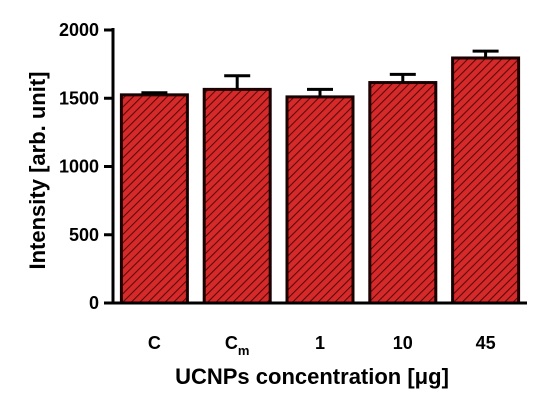 The image size is (550, 402). What do you see at coordinates (84, 235) in the screenshot?
I see `y-tick-label: 500` at bounding box center [84, 235].